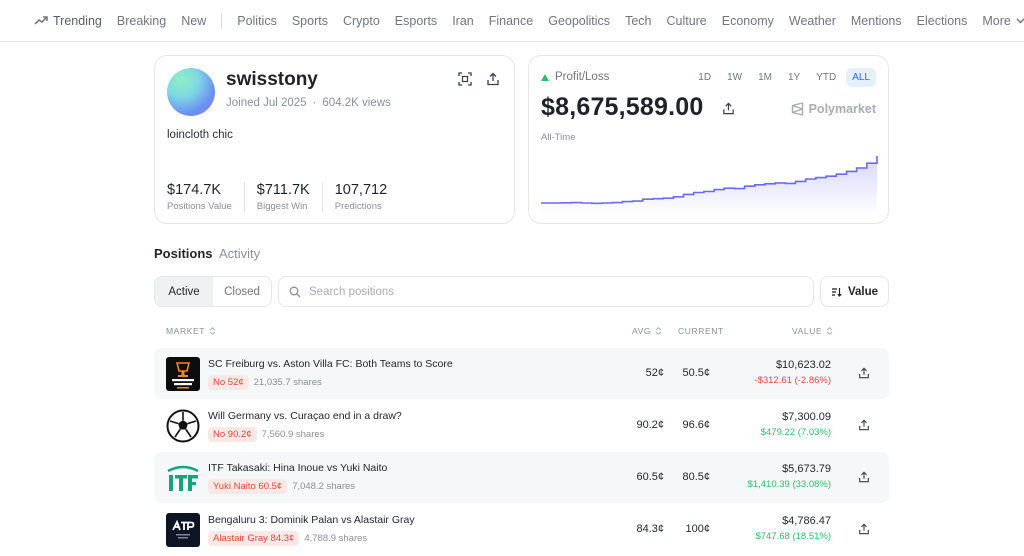  Describe the element at coordinates (361, 190) in the screenshot. I see `stat-value: 107,712` at that location.